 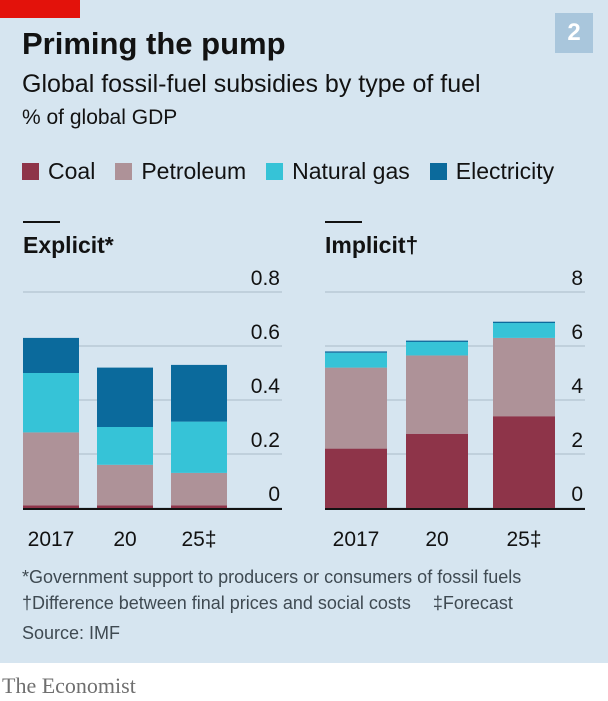 What do you see at coordinates (100, 117) in the screenshot?
I see `chart-unit: % of global GDP` at bounding box center [100, 117].